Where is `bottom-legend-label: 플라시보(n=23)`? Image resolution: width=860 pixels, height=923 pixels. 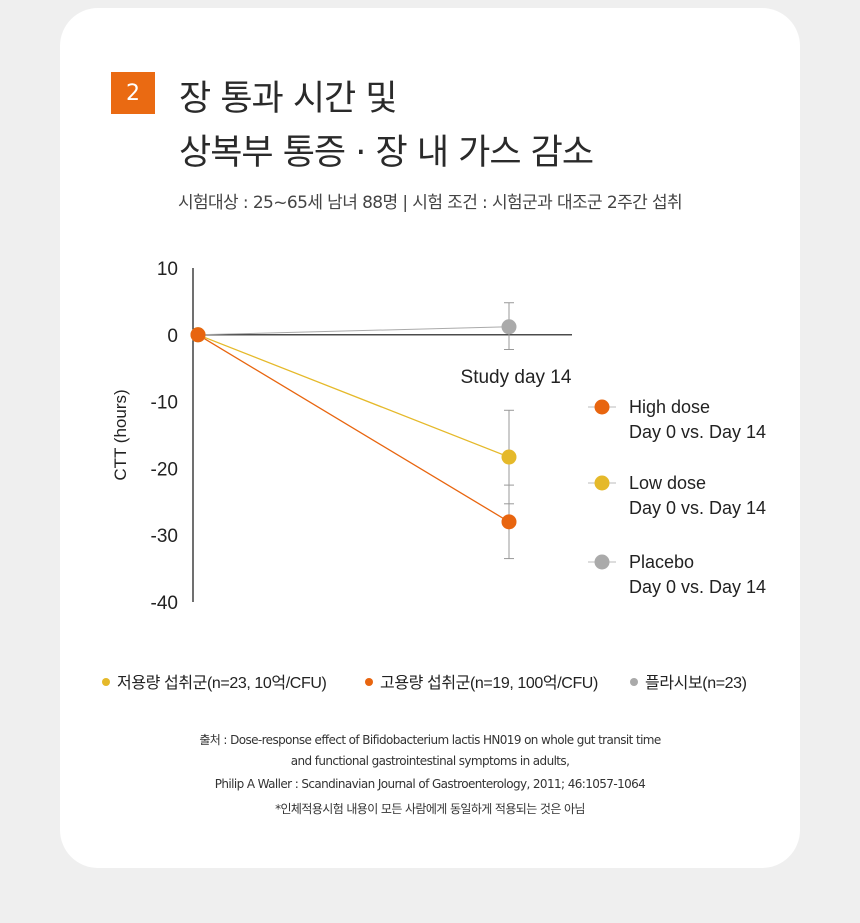
bottom-legend-label: 플라시보(n=23) is located at coordinates (696, 683).